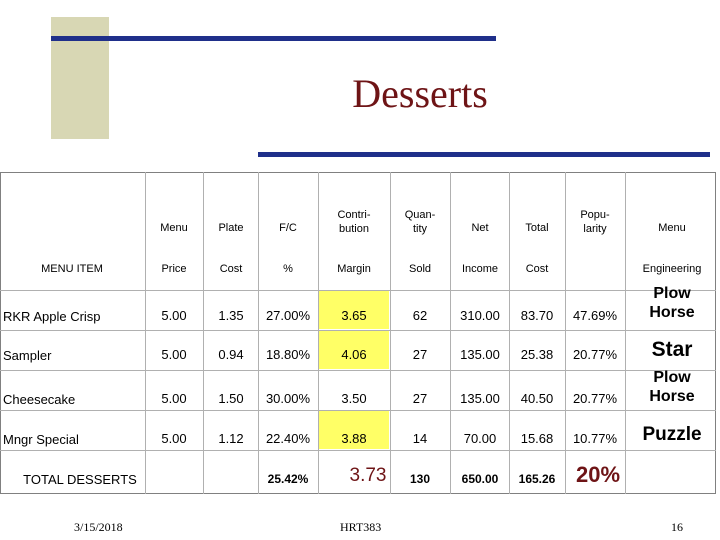 The image size is (720, 540). I want to click on decorative-line-top, so click(273, 38).